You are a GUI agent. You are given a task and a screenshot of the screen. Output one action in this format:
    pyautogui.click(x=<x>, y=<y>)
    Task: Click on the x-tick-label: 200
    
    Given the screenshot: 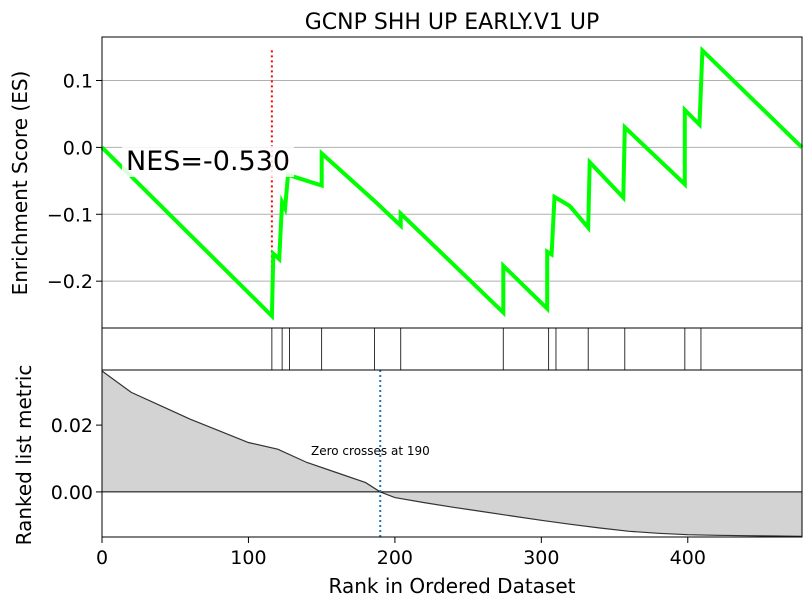 What is the action you would take?
    pyautogui.click(x=395, y=558)
    